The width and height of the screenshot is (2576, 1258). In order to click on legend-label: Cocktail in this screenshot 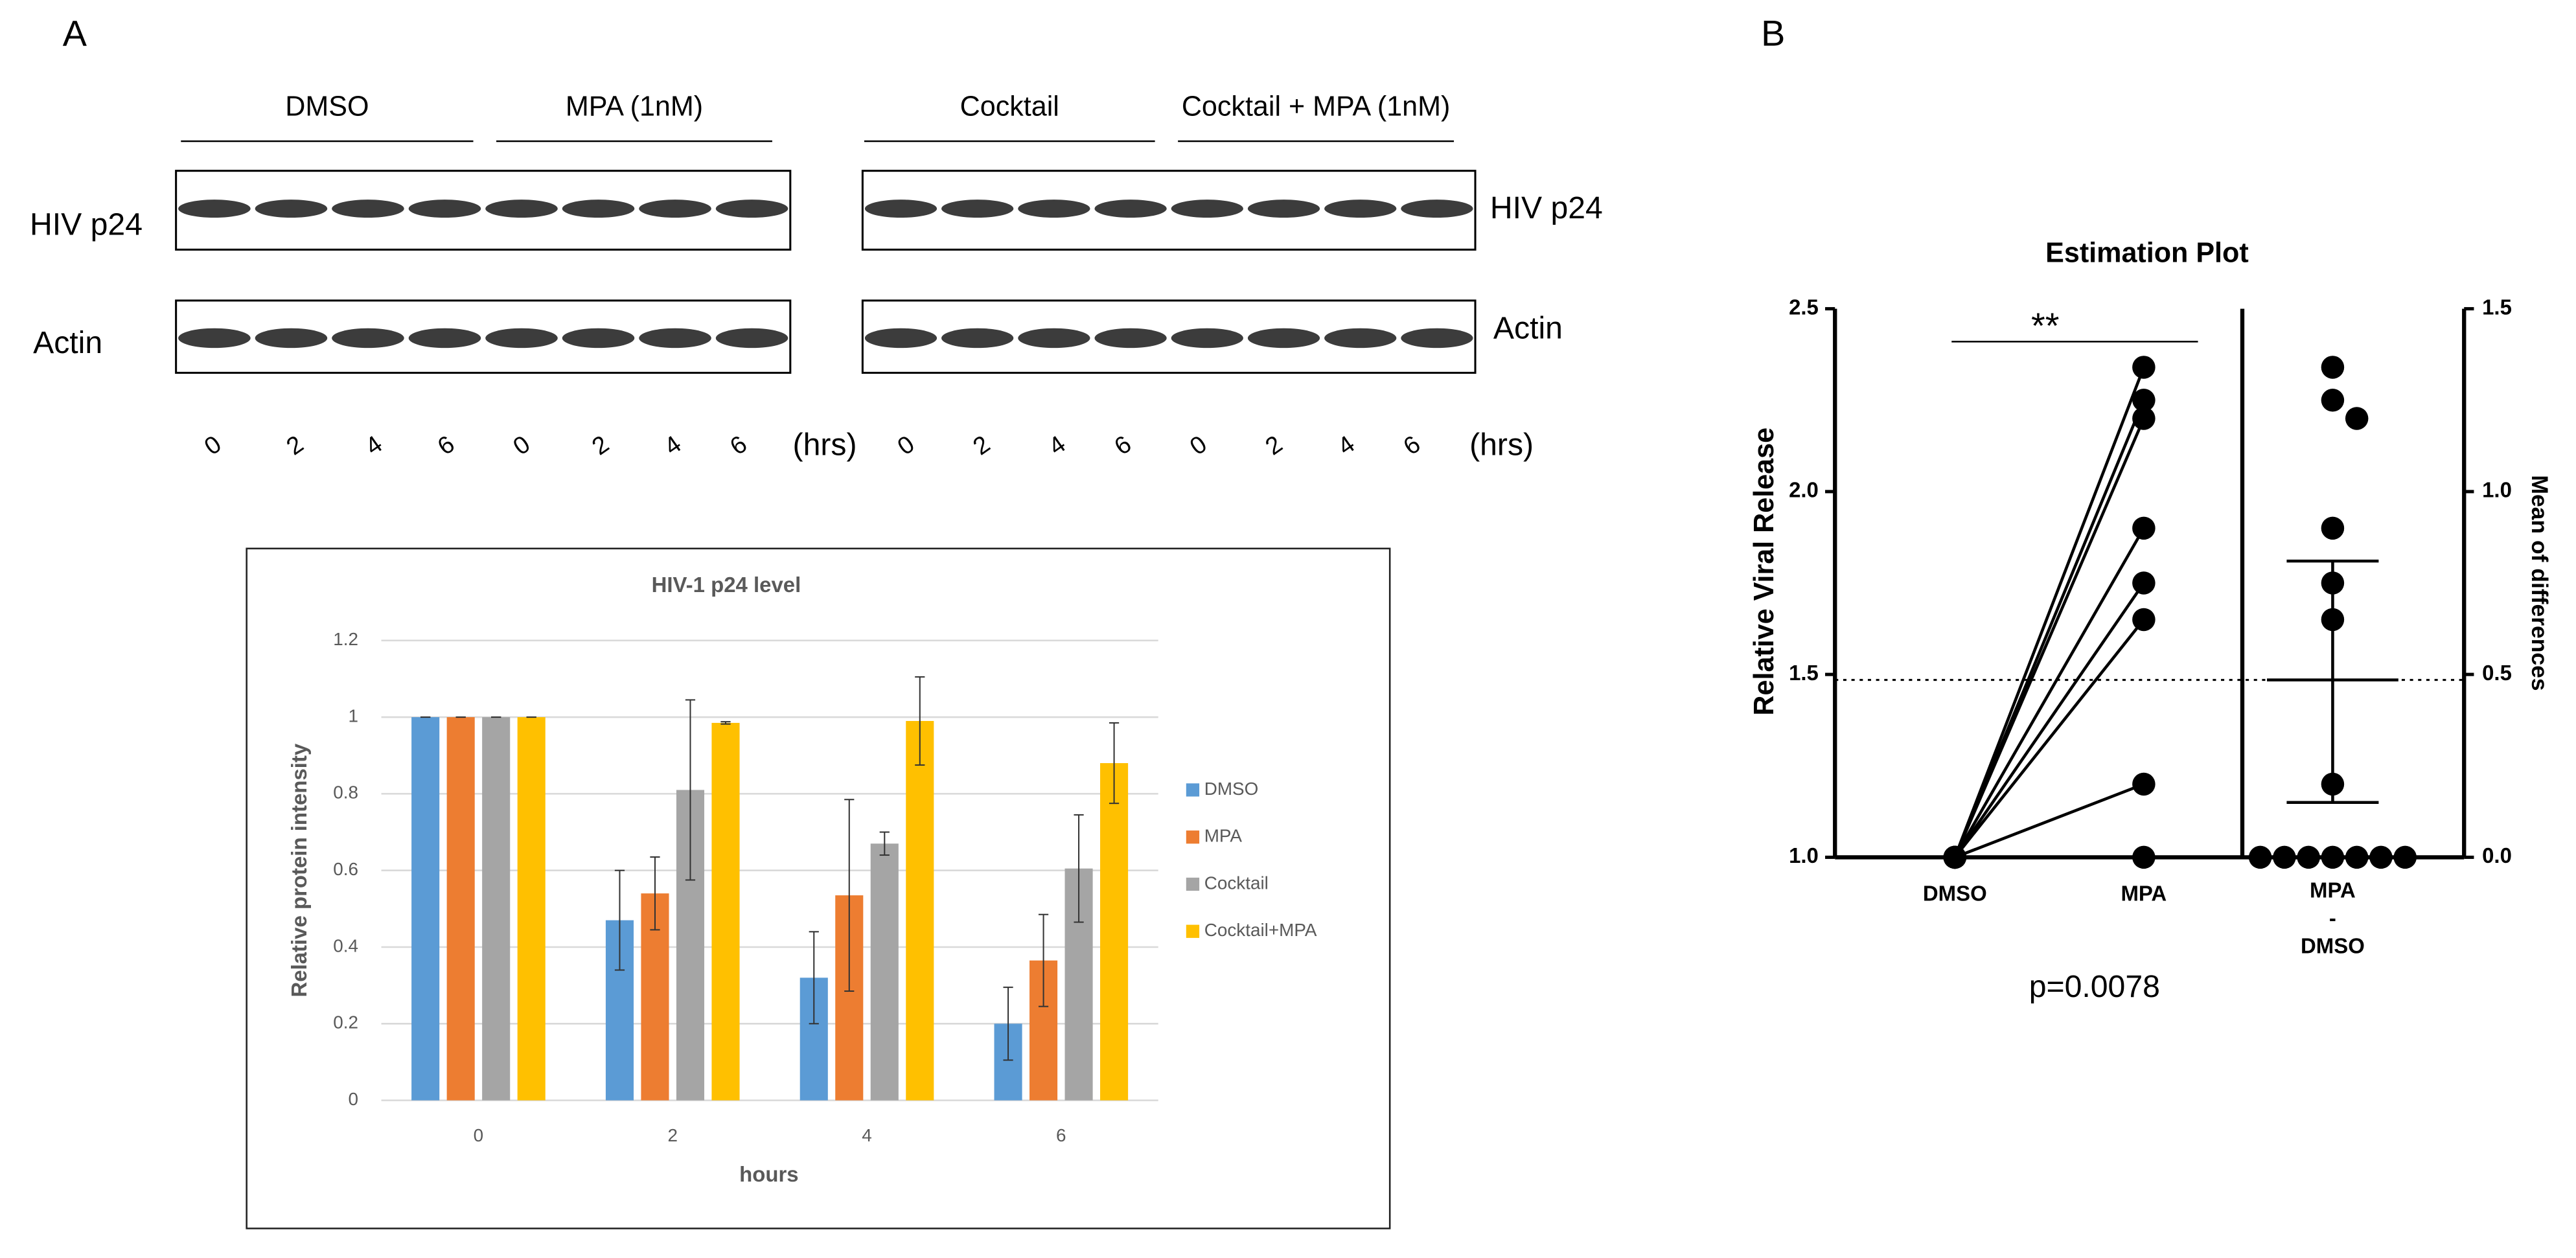, I will do `click(1236, 883)`.